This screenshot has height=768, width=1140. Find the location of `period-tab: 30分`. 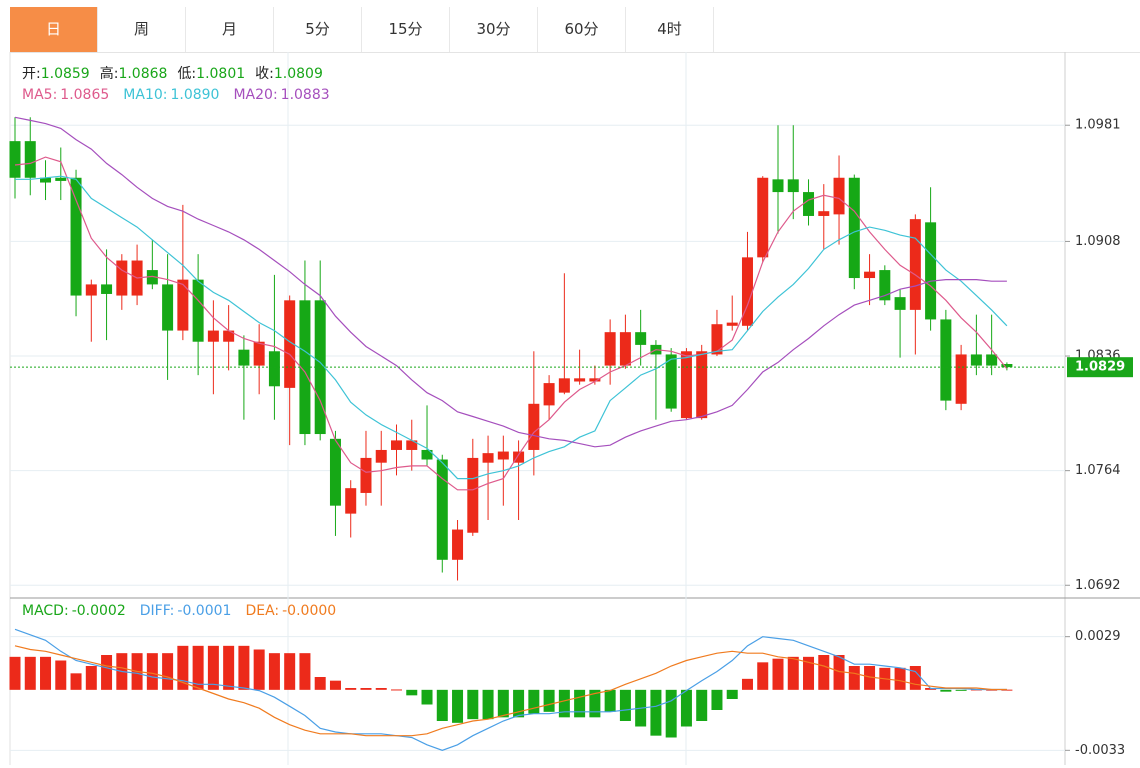

period-tab: 30分 is located at coordinates (494, 29).